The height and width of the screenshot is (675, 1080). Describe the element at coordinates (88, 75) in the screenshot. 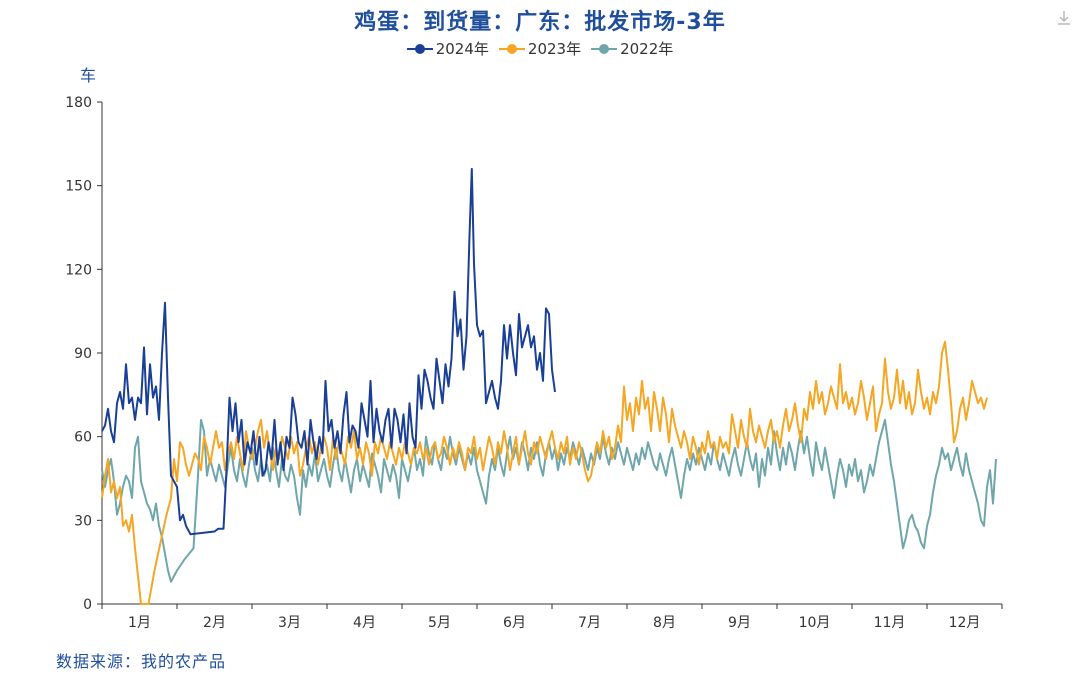

I see `y-axis-unit-label: 车` at that location.